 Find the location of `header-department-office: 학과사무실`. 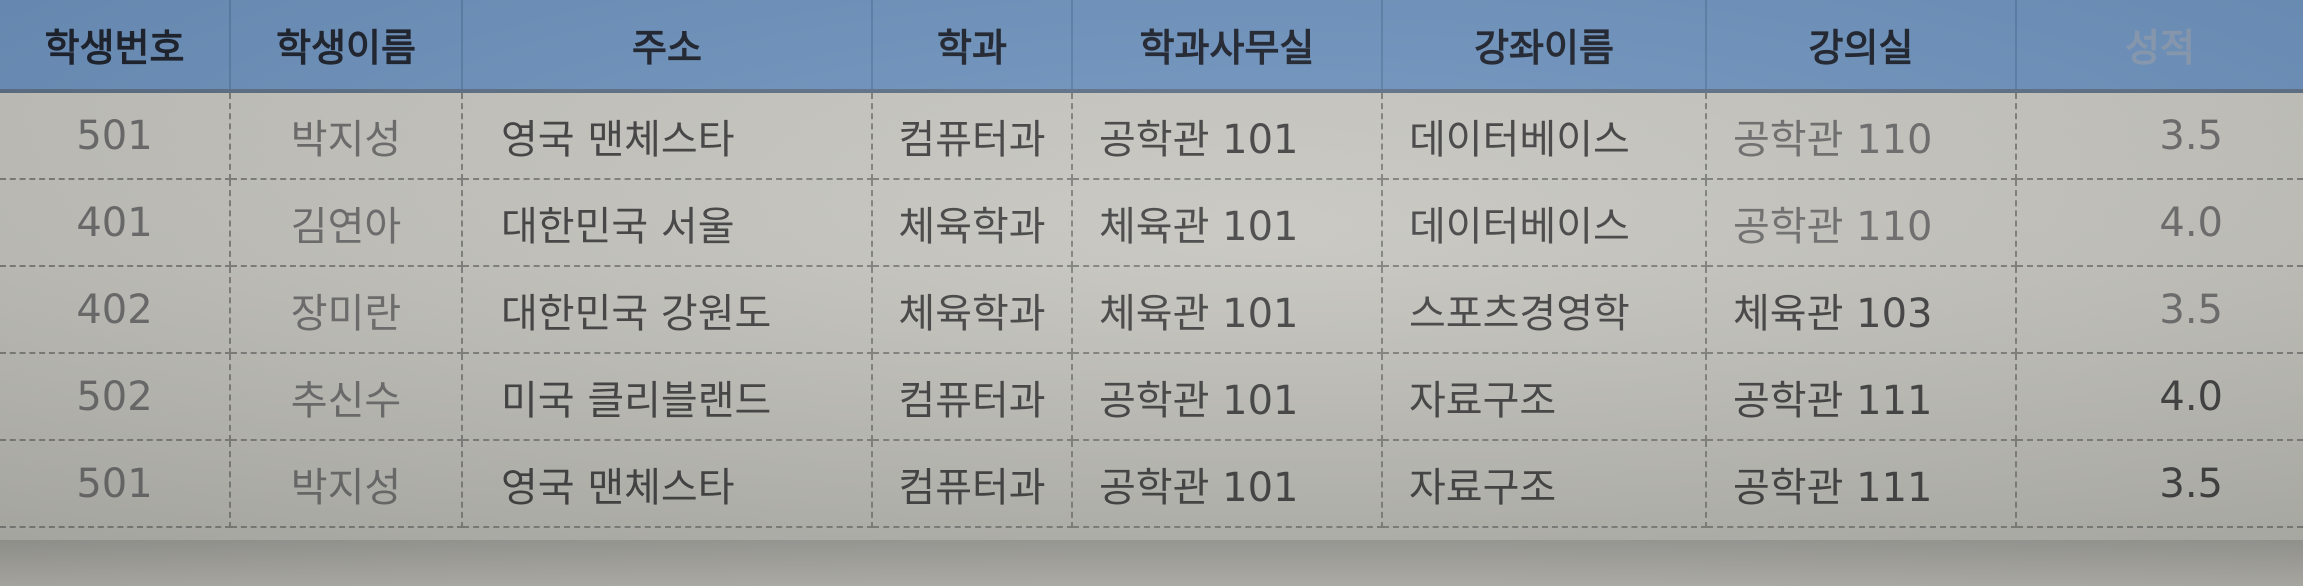

header-department-office: 학과사무실 is located at coordinates (1227, 45).